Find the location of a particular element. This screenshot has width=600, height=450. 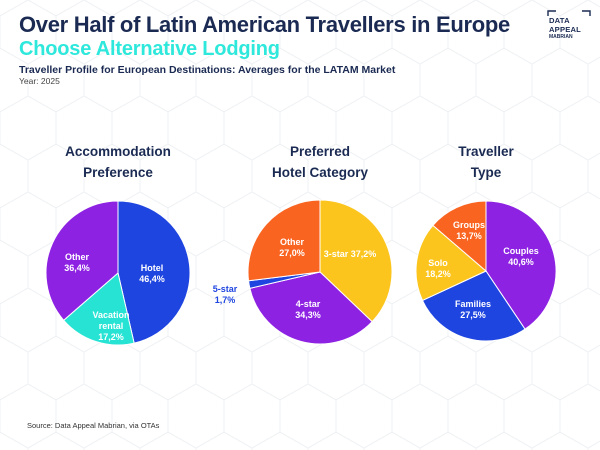

pie-slice-vacation-rental is located at coordinates (98, 309).